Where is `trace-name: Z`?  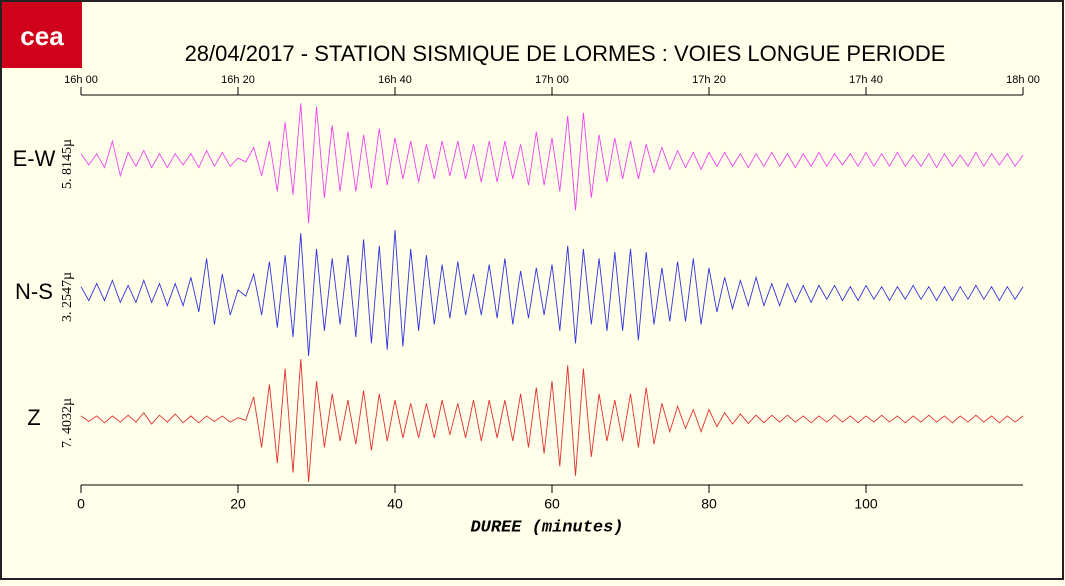 trace-name: Z is located at coordinates (33, 417).